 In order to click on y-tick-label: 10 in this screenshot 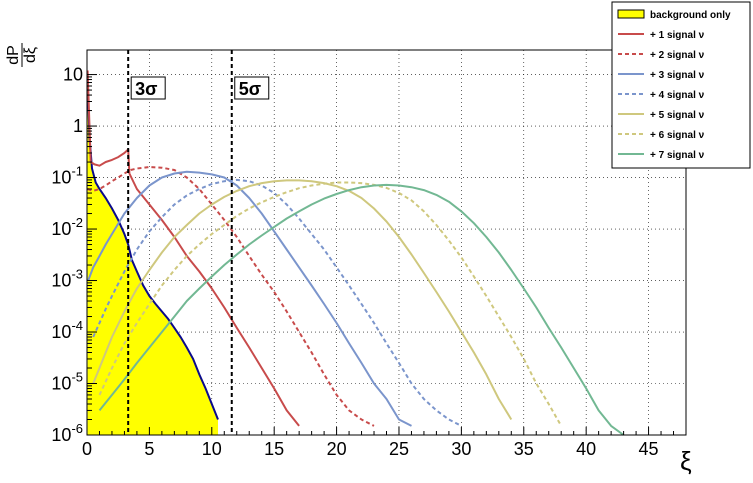, I will do `click(73, 75)`.